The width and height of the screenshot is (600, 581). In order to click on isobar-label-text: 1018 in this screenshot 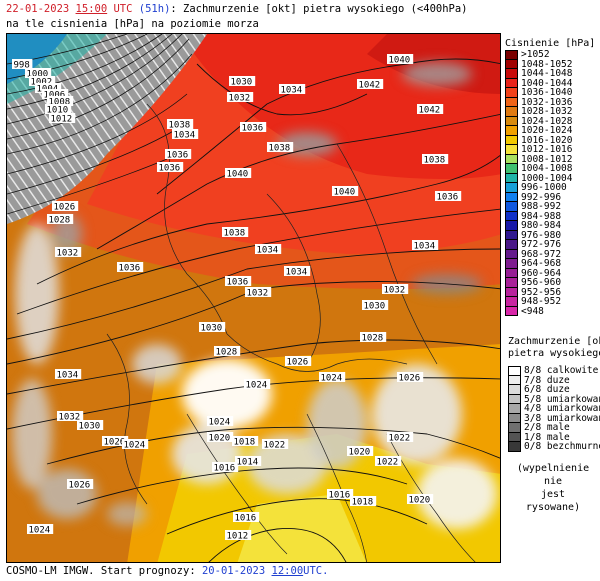, I will do `click(363, 503)`.